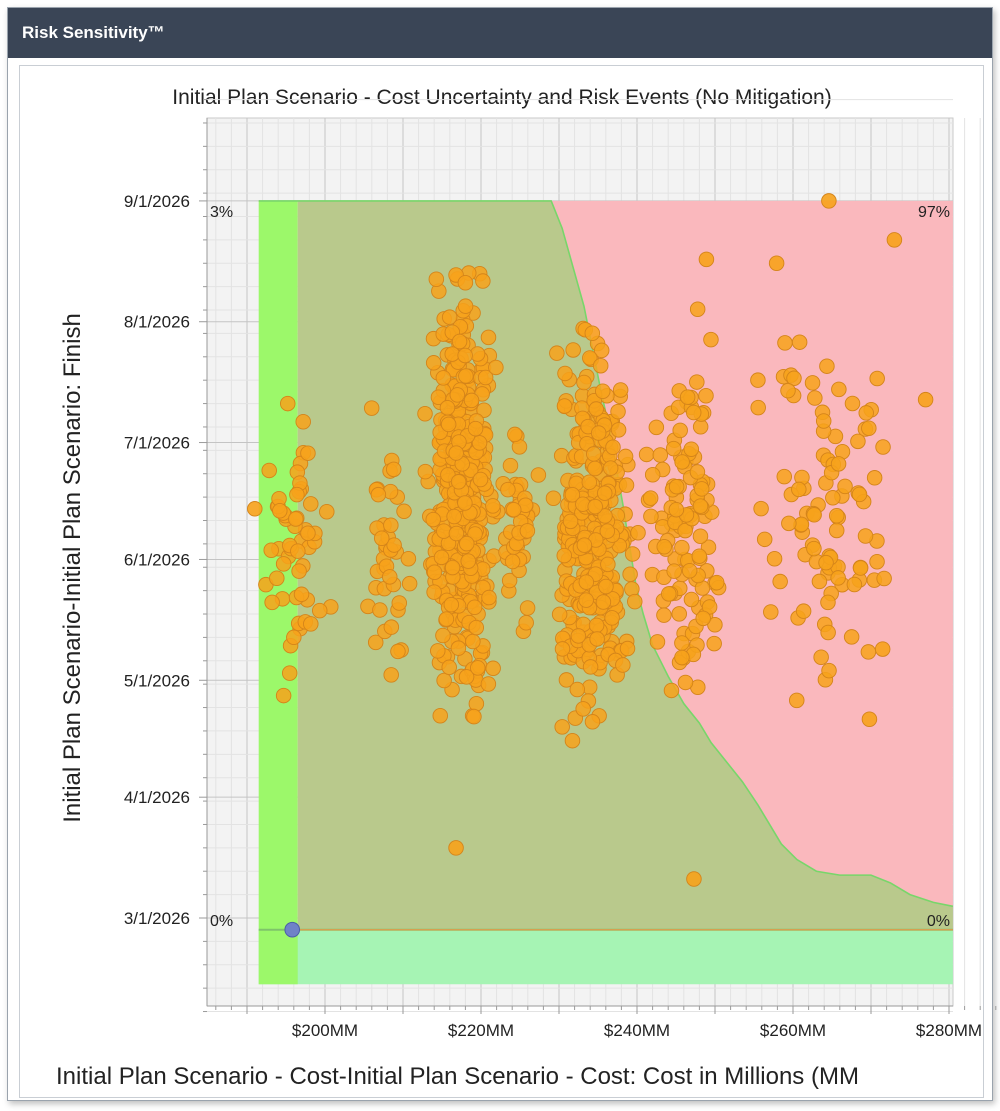  I want to click on x-tick-label: $200MM, so click(325, 1030).